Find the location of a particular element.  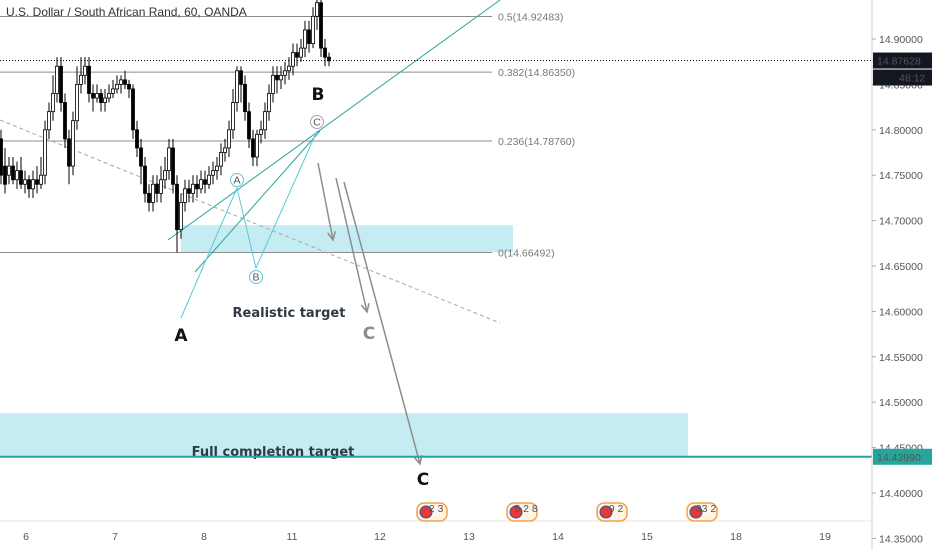

time-tick-label: 14 is located at coordinates (558, 537).